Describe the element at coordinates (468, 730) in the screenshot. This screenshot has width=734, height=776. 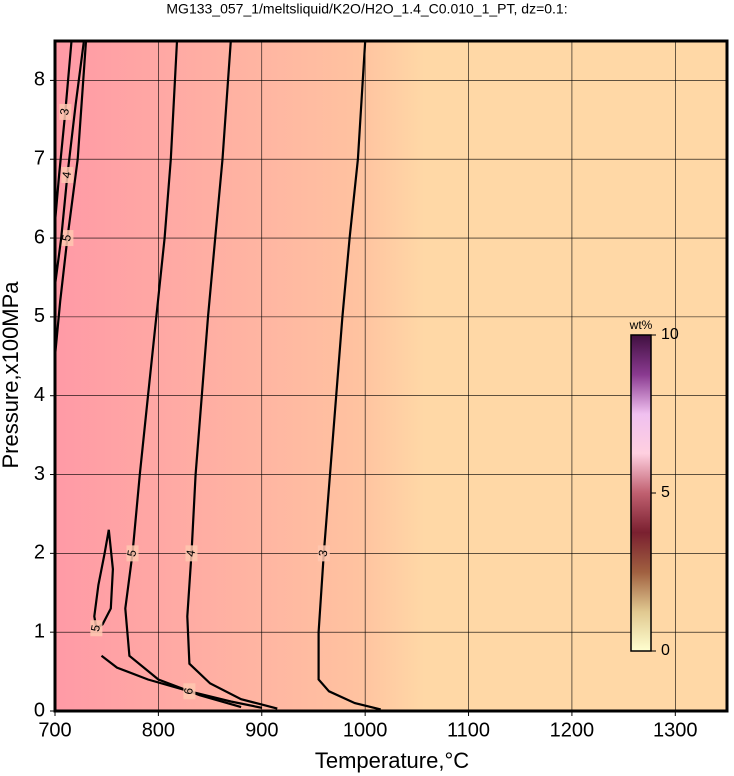
I see `x-tick-label: 1100` at that location.